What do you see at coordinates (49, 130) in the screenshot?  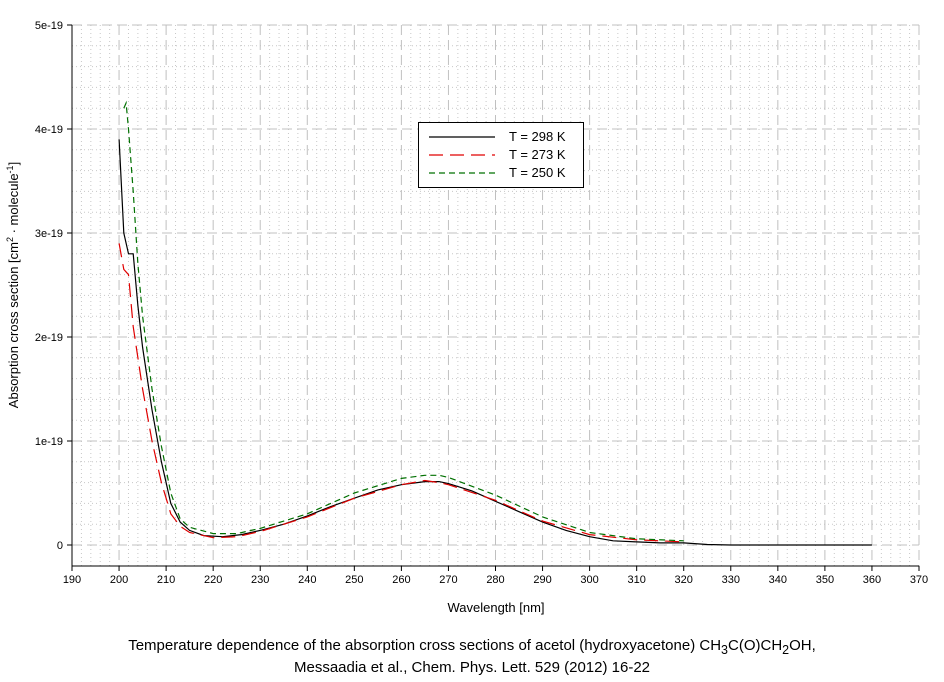 I see `y-tick-label: 4e-19` at bounding box center [49, 130].